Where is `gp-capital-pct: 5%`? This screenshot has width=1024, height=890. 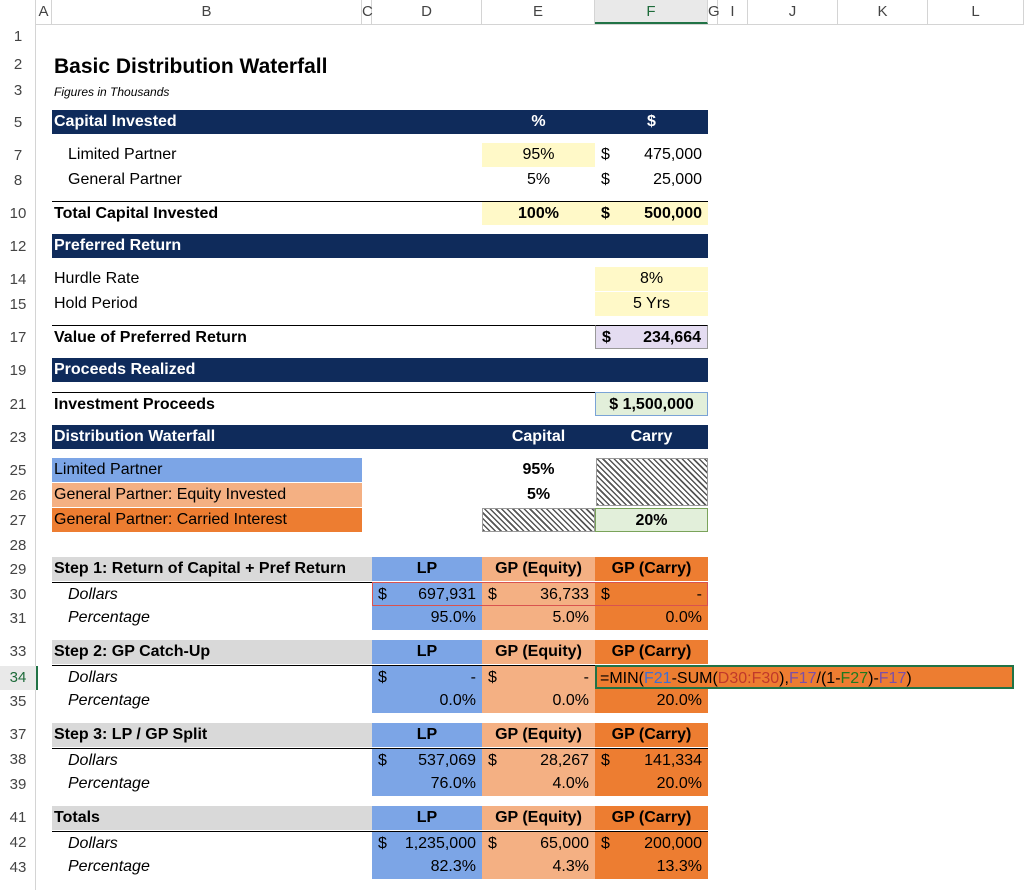 gp-capital-pct: 5% is located at coordinates (538, 179).